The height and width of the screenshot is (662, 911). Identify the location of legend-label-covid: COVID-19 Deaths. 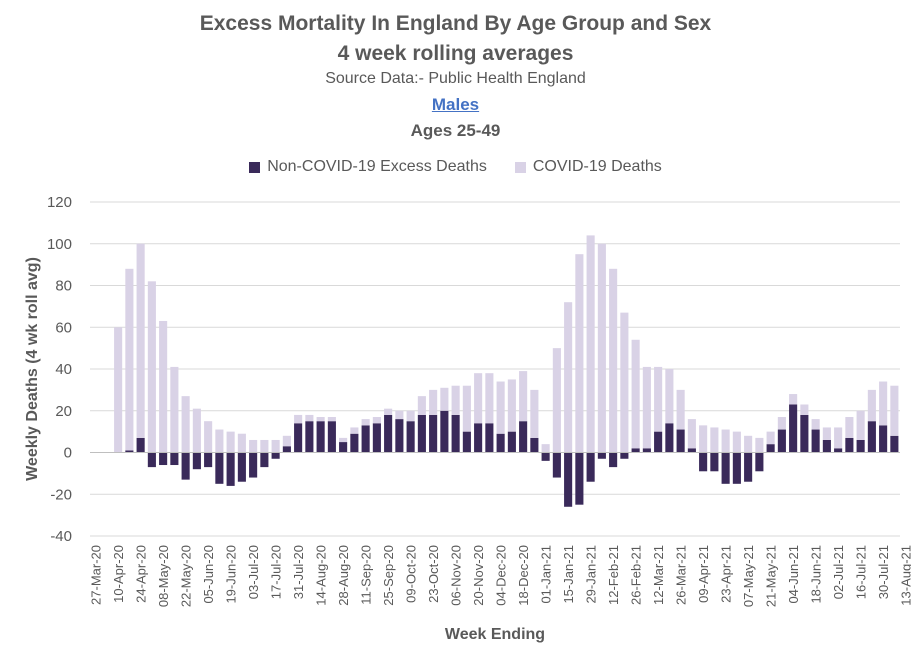
(597, 166).